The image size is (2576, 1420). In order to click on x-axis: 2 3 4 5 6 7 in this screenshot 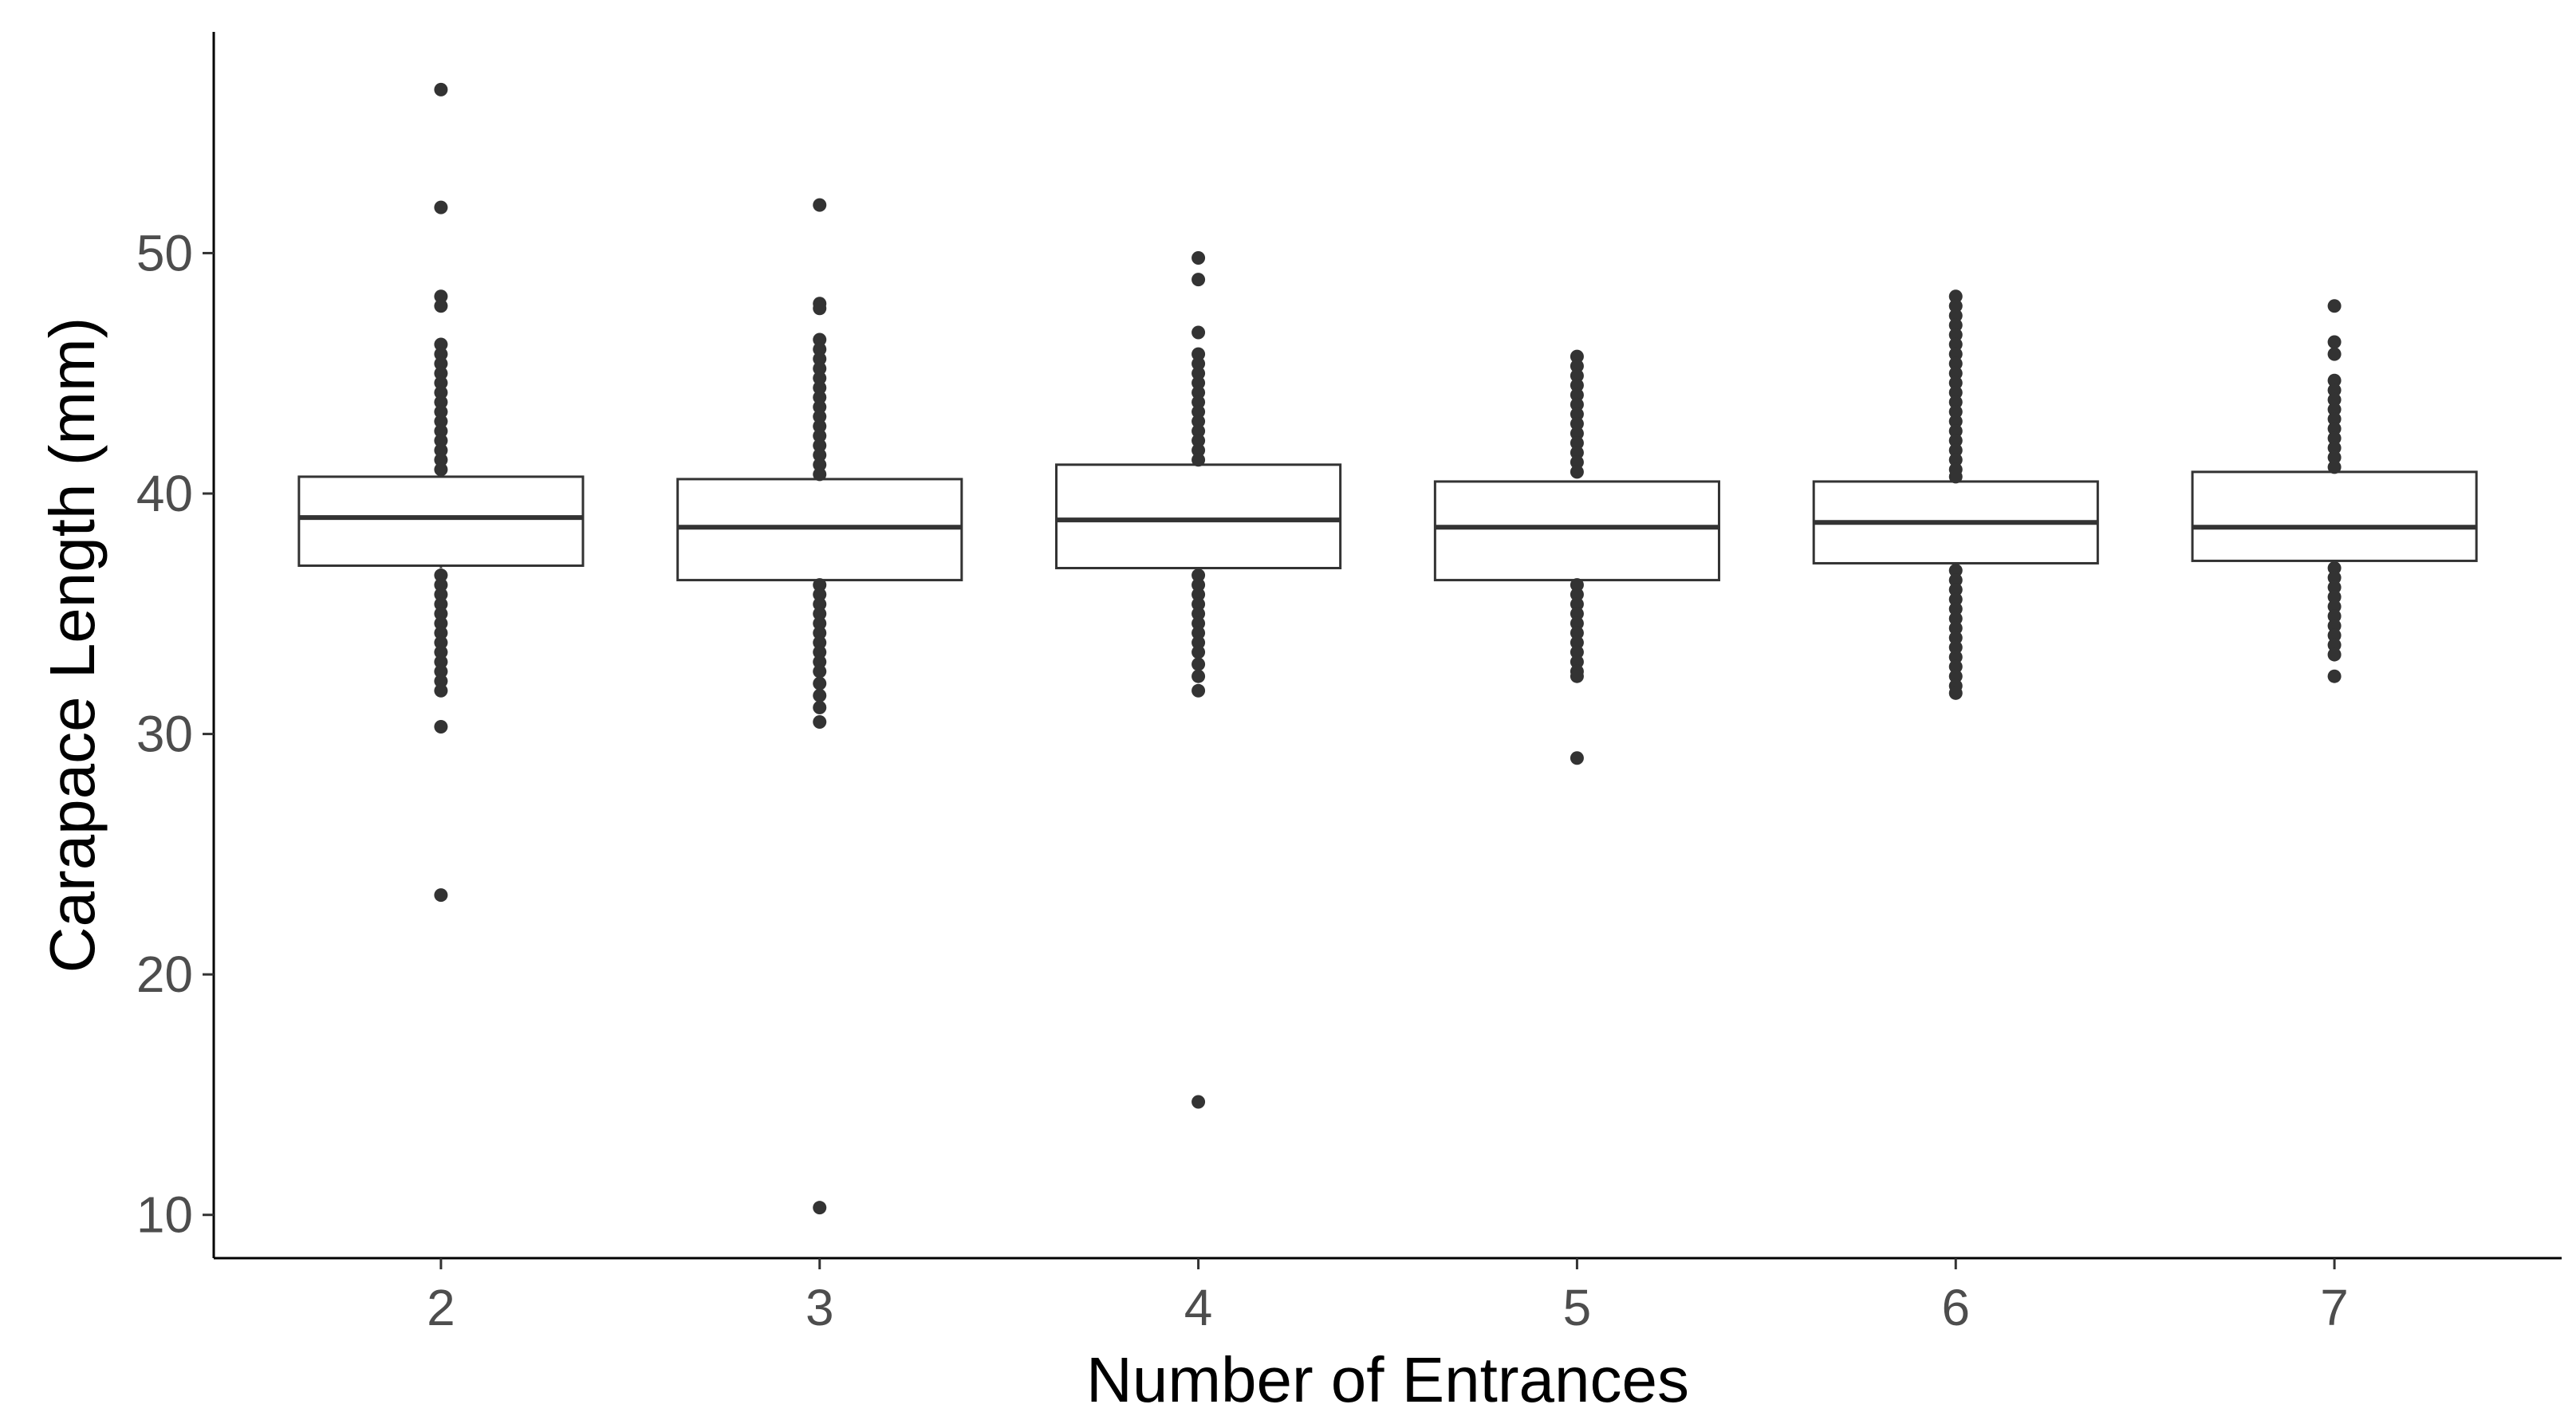, I will do `click(1388, 1297)`.